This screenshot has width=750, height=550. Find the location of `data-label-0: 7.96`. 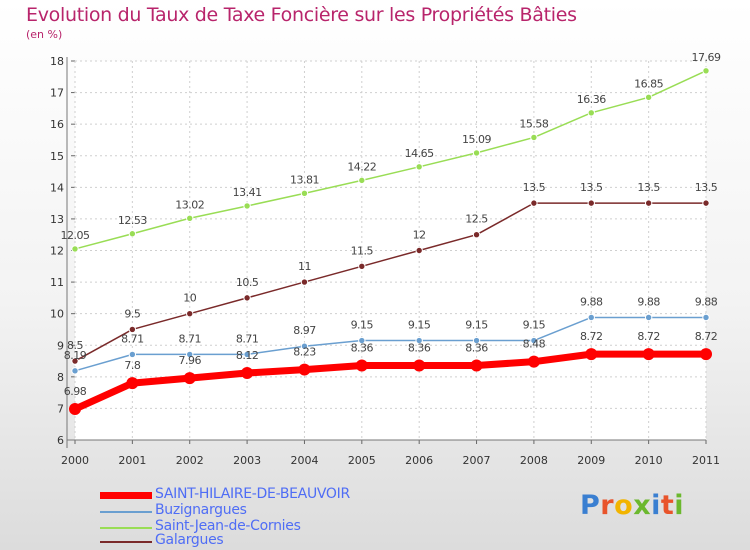

data-label-0: 7.96 is located at coordinates (189, 360).